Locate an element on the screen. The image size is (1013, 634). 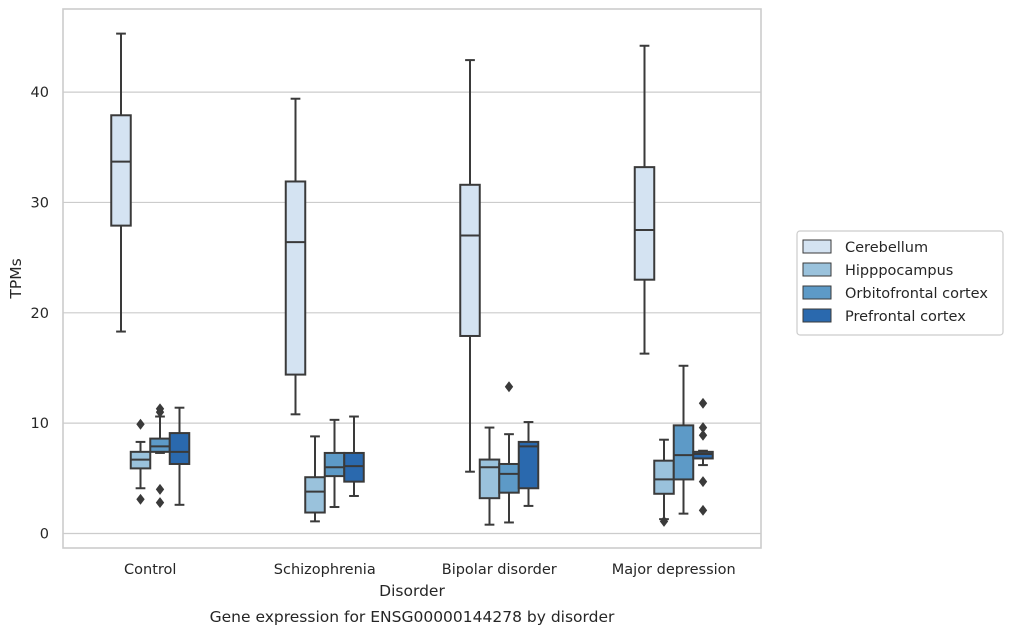
x-tick-label: Major depression is located at coordinates (674, 570).